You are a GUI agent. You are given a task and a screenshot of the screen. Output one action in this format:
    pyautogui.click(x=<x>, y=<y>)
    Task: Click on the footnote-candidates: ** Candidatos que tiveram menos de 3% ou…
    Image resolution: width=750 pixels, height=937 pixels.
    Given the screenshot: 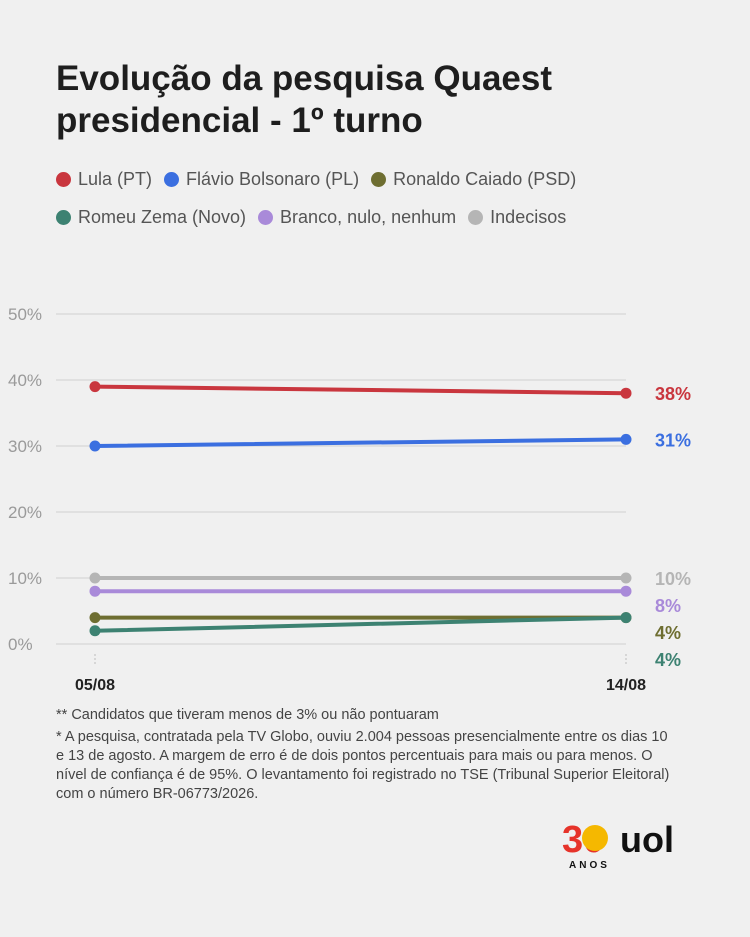 What is the action you would take?
    pyautogui.click(x=247, y=715)
    